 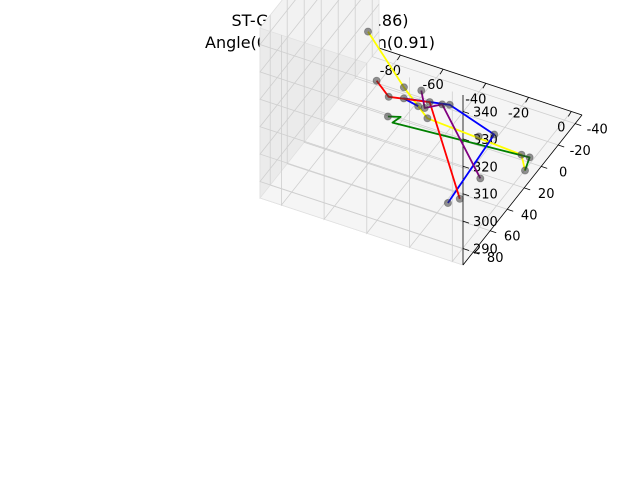 What do you see at coordinates (561, 127) in the screenshot?
I see `x-tick-label: 0` at bounding box center [561, 127].